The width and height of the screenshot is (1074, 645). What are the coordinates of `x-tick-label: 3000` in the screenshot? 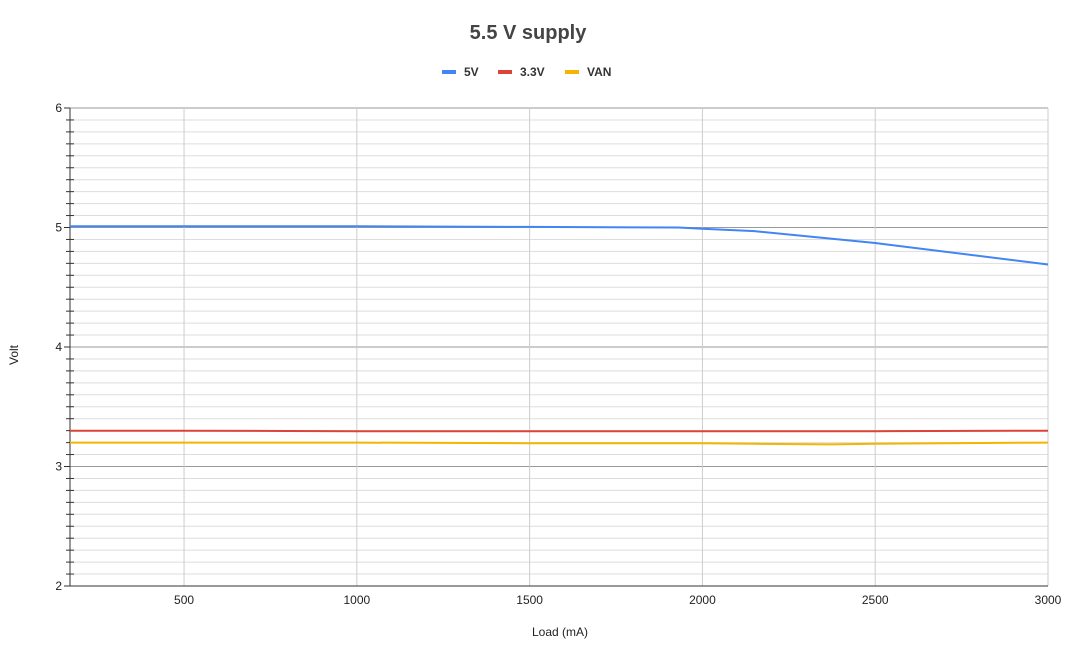 It's located at (1048, 600).